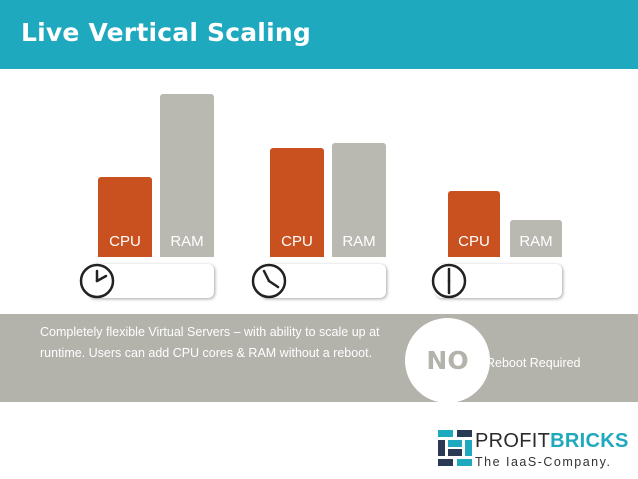 Image resolution: width=638 pixels, height=479 pixels. Describe the element at coordinates (513, 441) in the screenshot. I see `logo-name-part1: PROFIT` at that location.